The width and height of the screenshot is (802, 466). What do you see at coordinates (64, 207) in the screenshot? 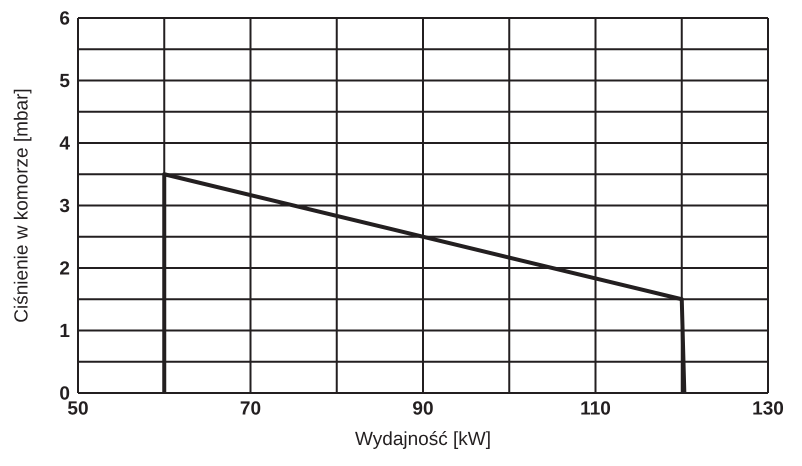
I see `y-tick-label: 3` at bounding box center [64, 207].